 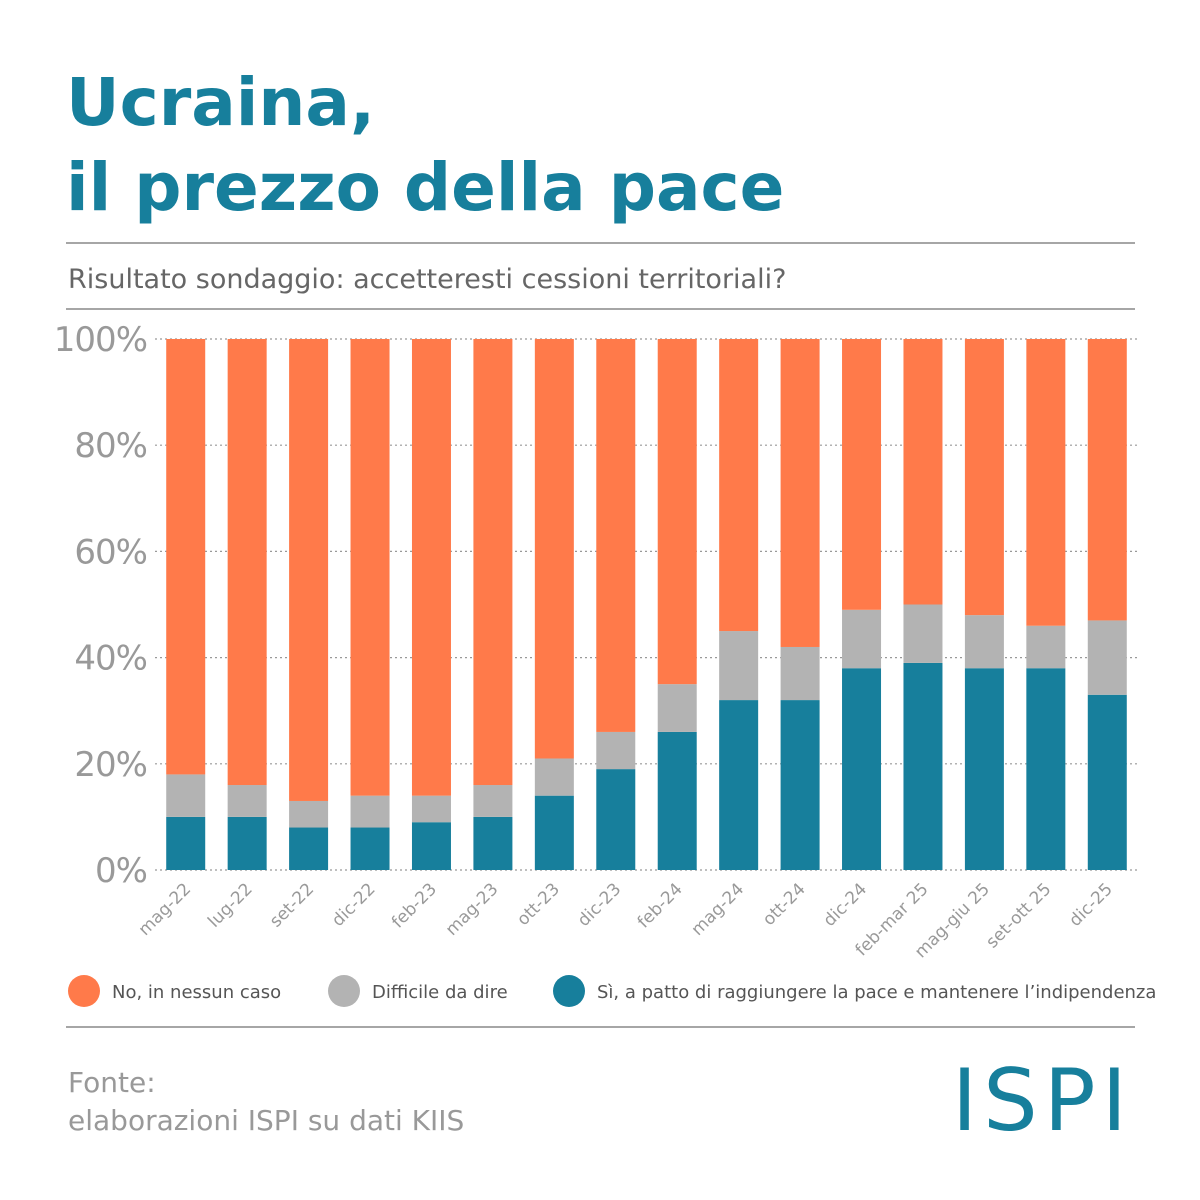 What do you see at coordinates (110, 659) in the screenshot?
I see `y-tick-label: 40%` at bounding box center [110, 659].